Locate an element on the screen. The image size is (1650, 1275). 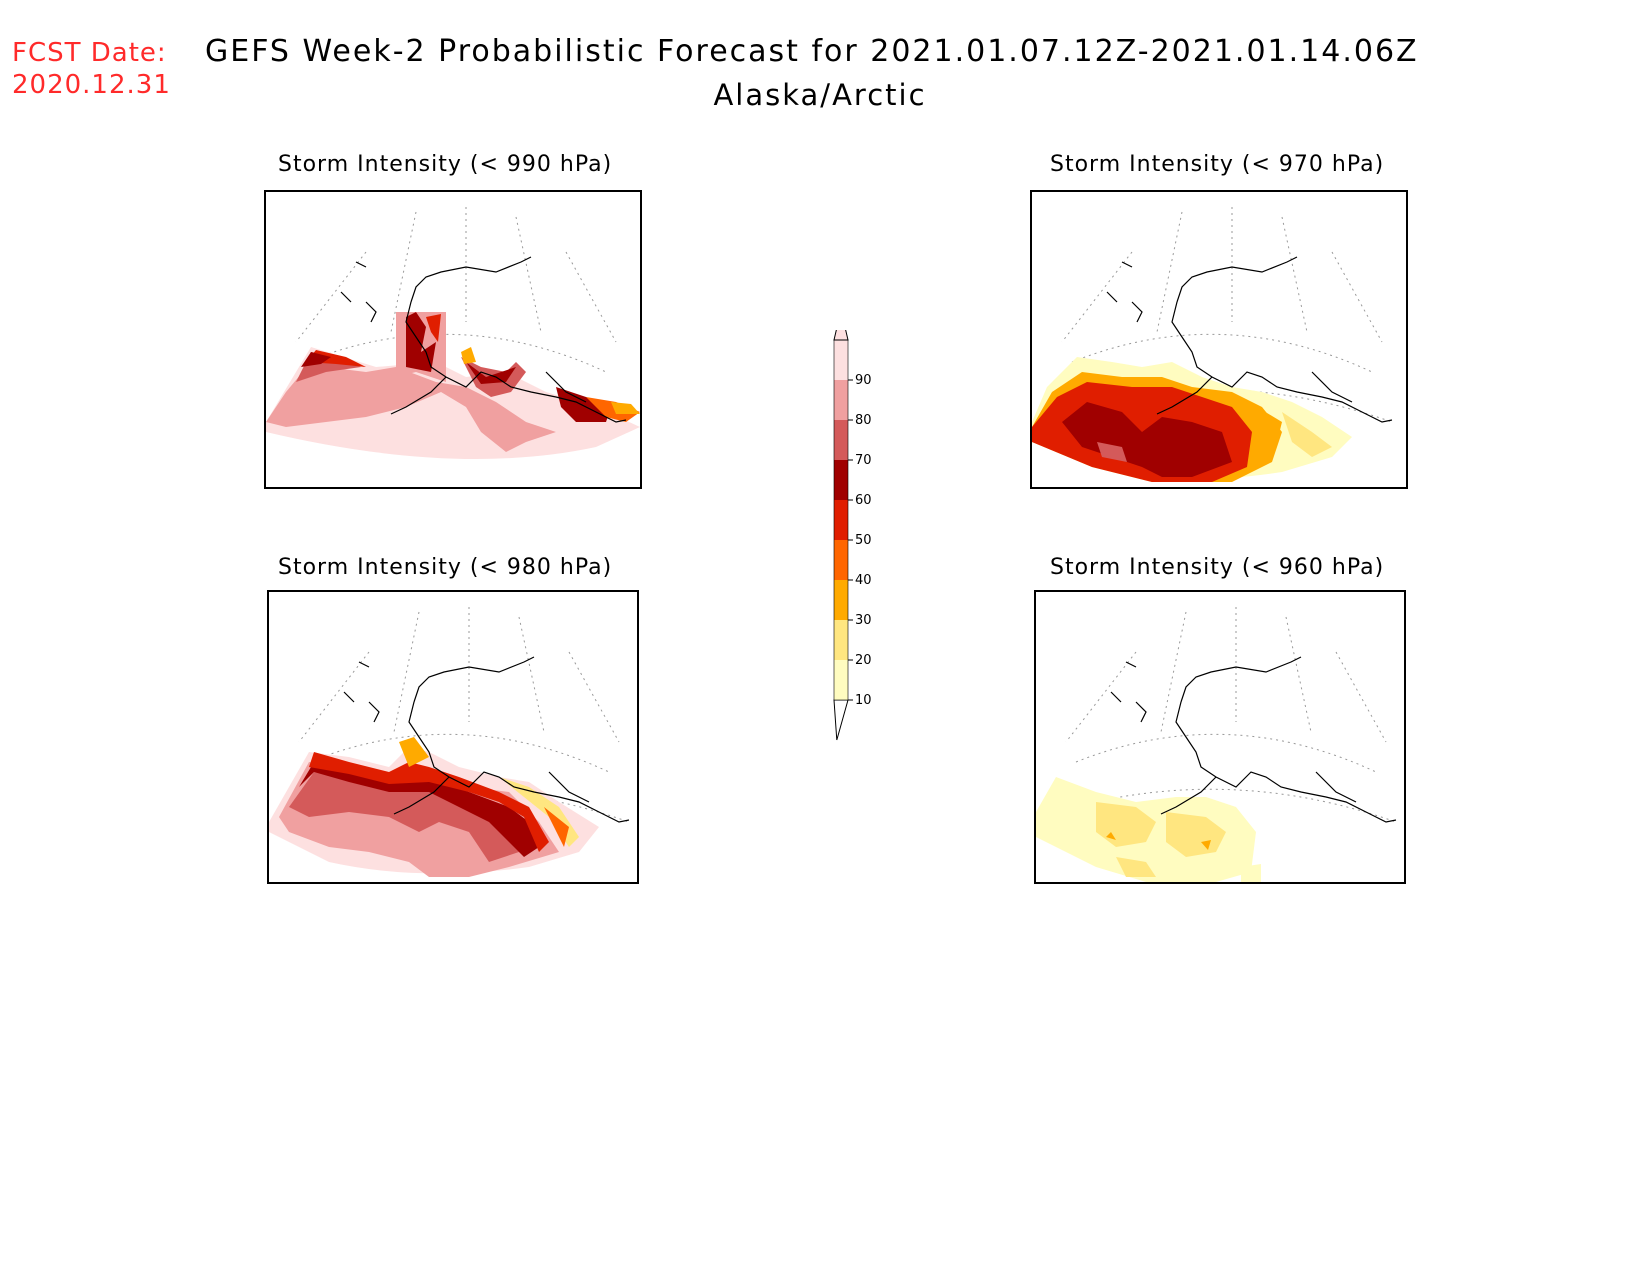
colorbar-tail-bottom is located at coordinates (841, 720).